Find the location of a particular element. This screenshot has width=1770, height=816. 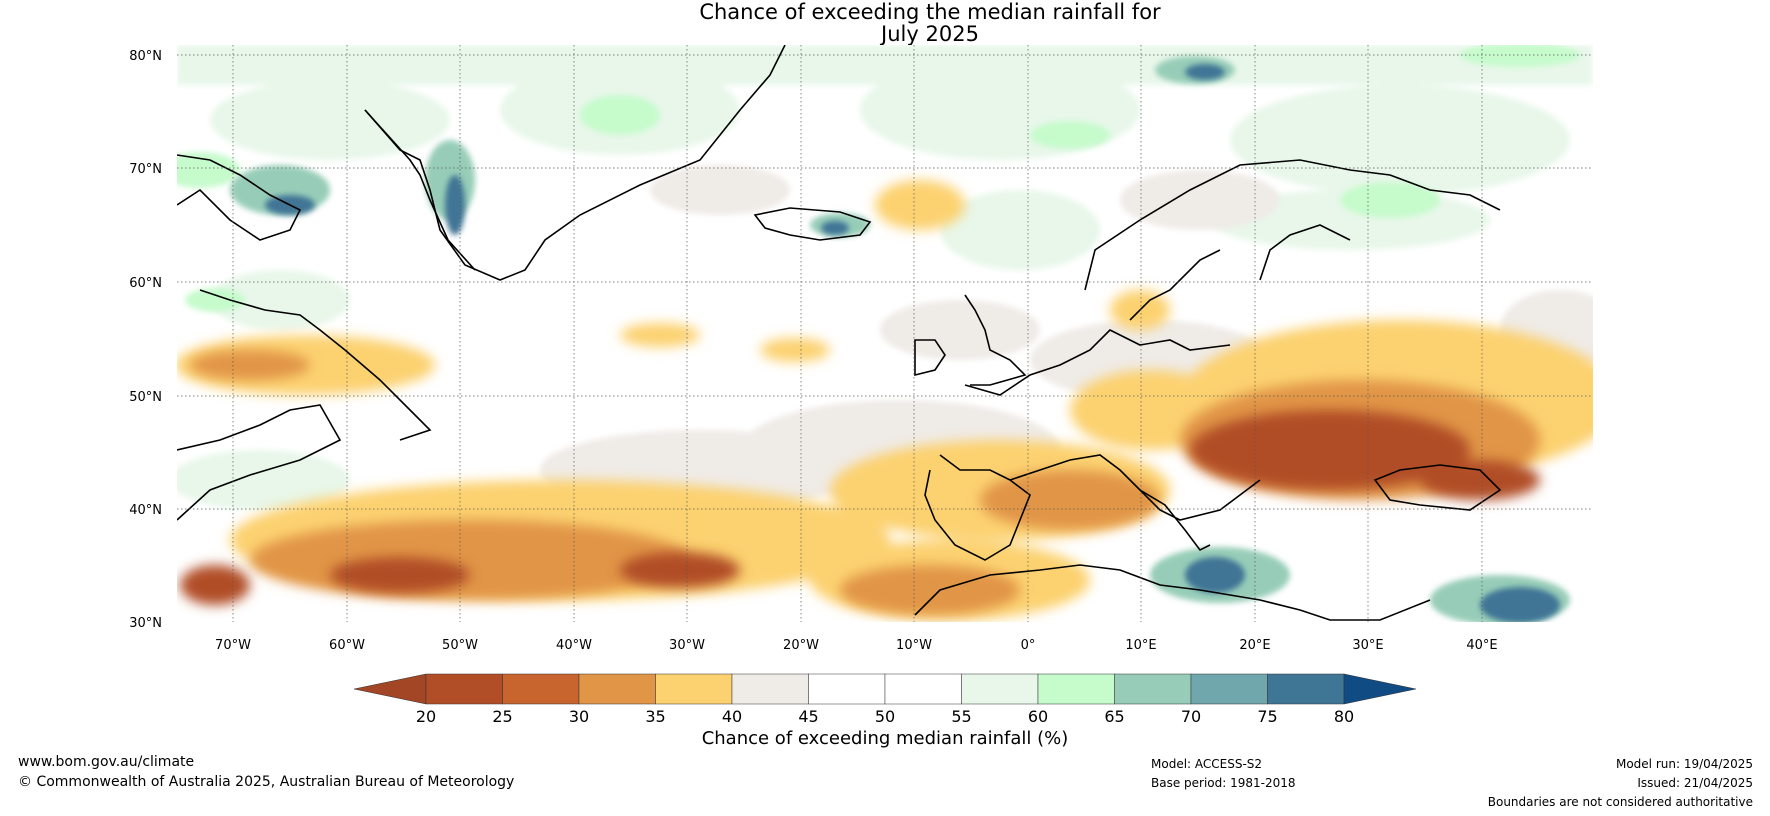

website-text: www.bom.gov.au/climate is located at coordinates (106, 762).